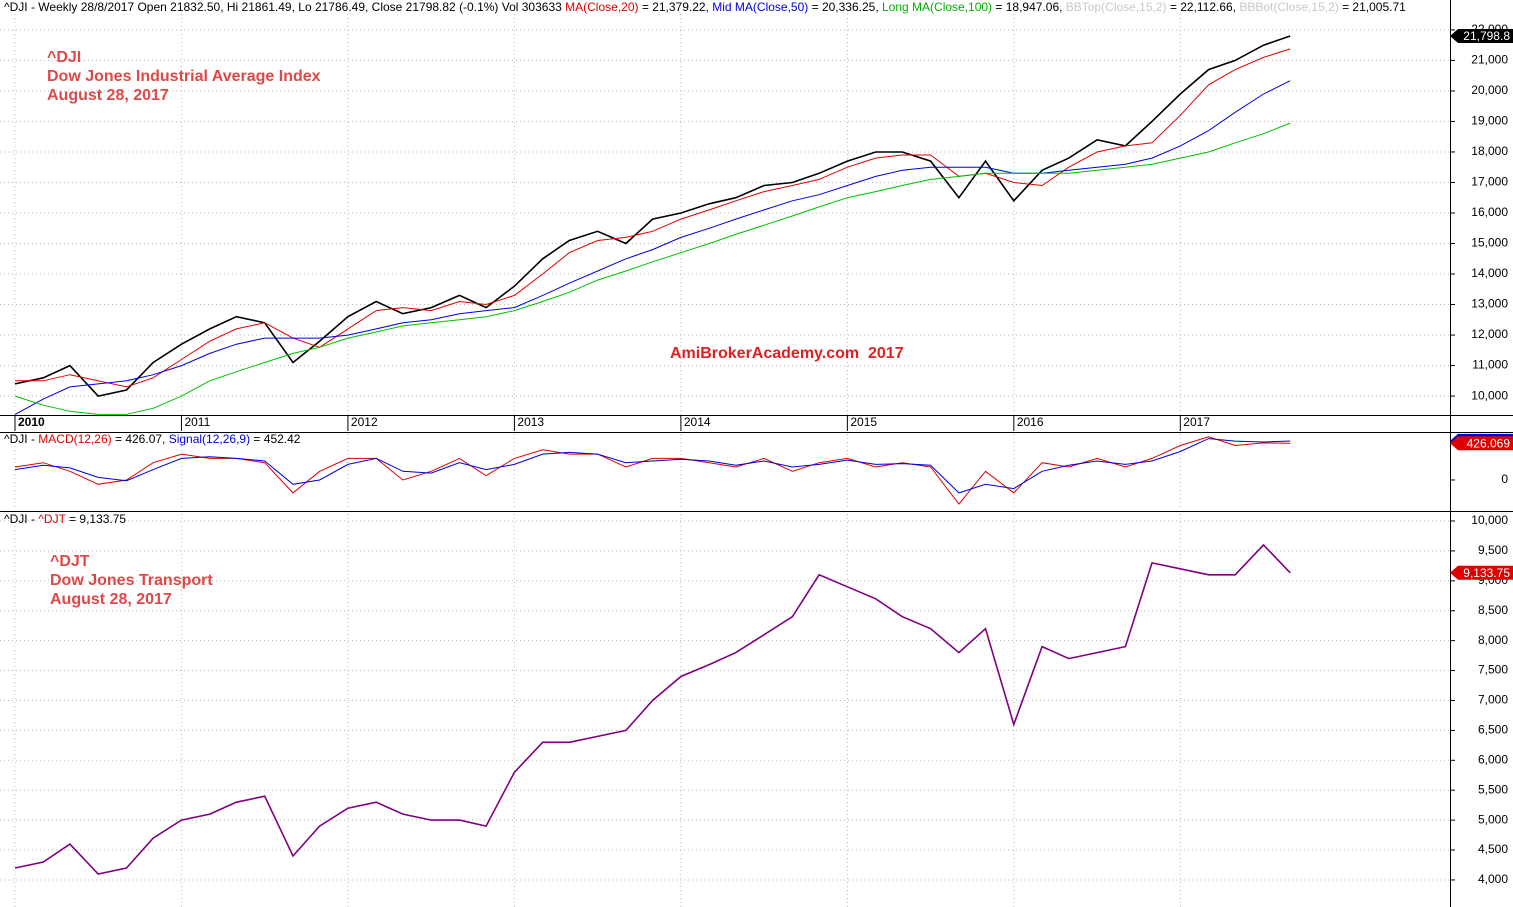  Describe the element at coordinates (31, 422) in the screenshot. I see `x-tick-label: 2010` at that location.